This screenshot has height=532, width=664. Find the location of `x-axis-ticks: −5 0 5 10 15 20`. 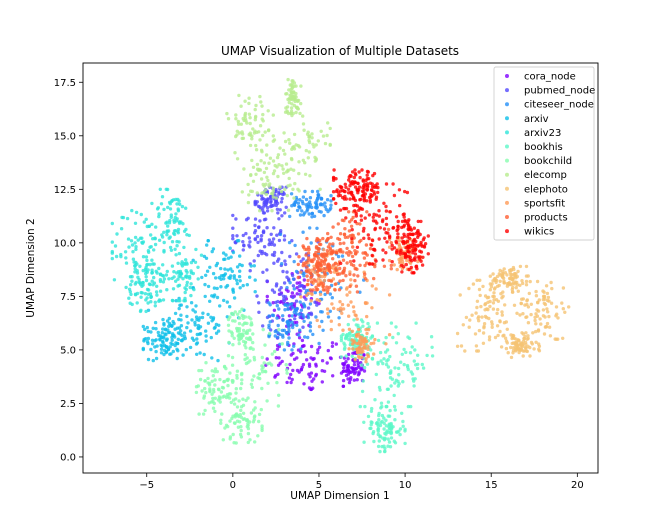

x-axis-ticks: −5 0 5 10 15 20 is located at coordinates (361, 482).